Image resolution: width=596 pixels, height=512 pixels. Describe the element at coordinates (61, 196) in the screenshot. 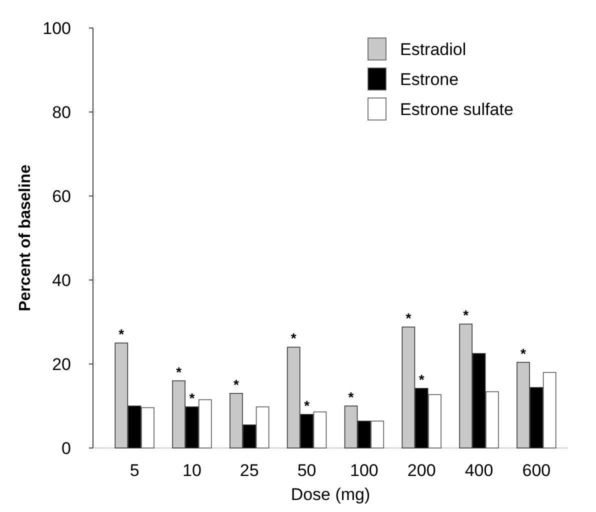

I see `y-tick-label: 60` at that location.